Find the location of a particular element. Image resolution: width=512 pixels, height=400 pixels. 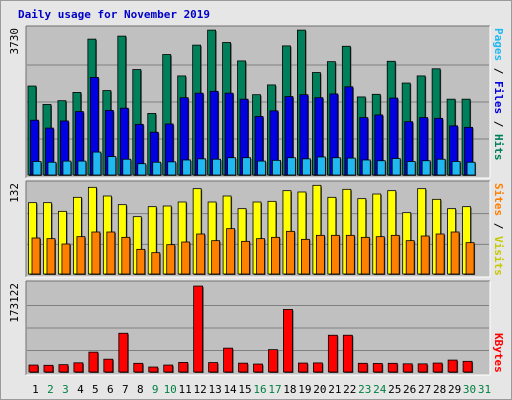

day-label: 19 is located at coordinates (304, 389).